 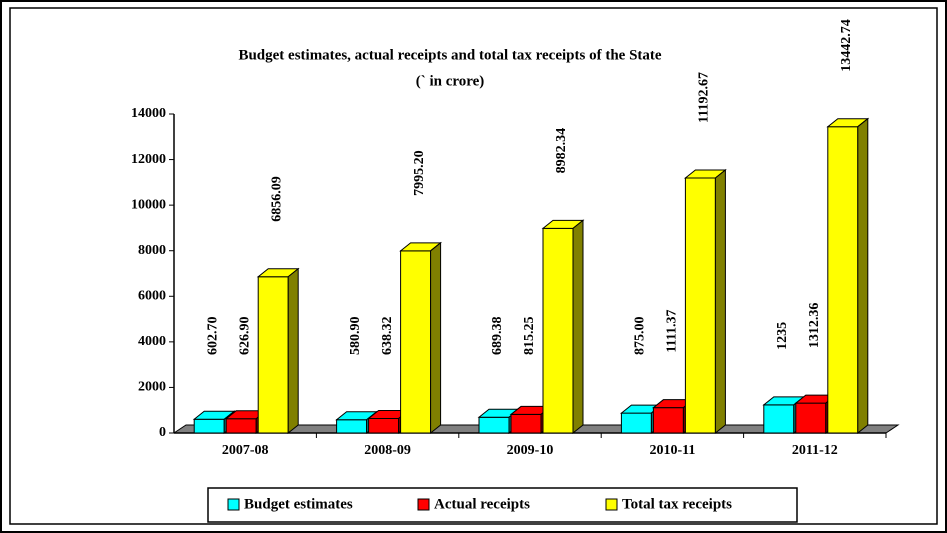 What do you see at coordinates (672, 450) in the screenshot?
I see `x-tick-label: 2010-11` at bounding box center [672, 450].